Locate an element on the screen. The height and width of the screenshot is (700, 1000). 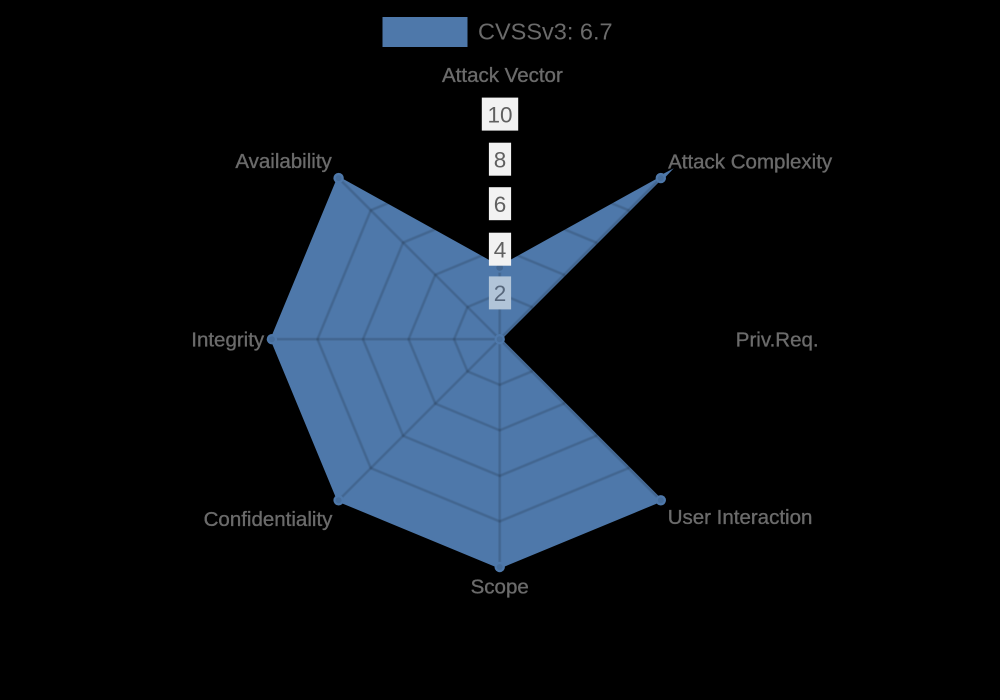
svg-text: Integrity is located at coordinates (228, 340).